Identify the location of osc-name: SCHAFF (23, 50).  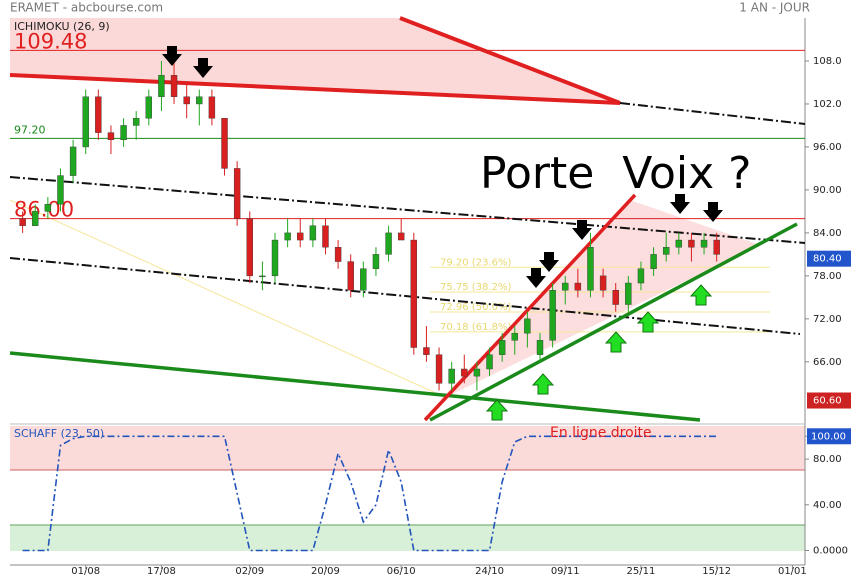
(59, 433).